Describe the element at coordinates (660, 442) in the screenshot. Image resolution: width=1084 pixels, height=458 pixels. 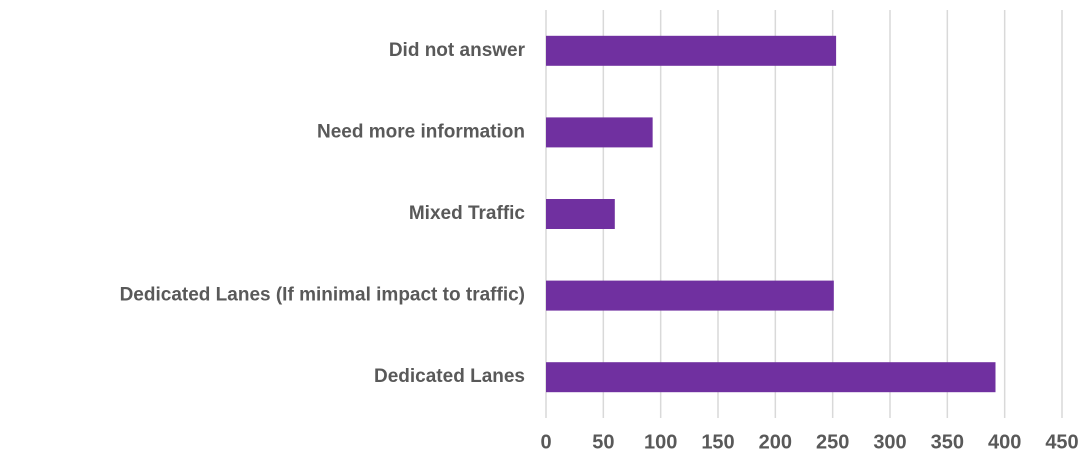
I see `x-tick-label: 100` at that location.